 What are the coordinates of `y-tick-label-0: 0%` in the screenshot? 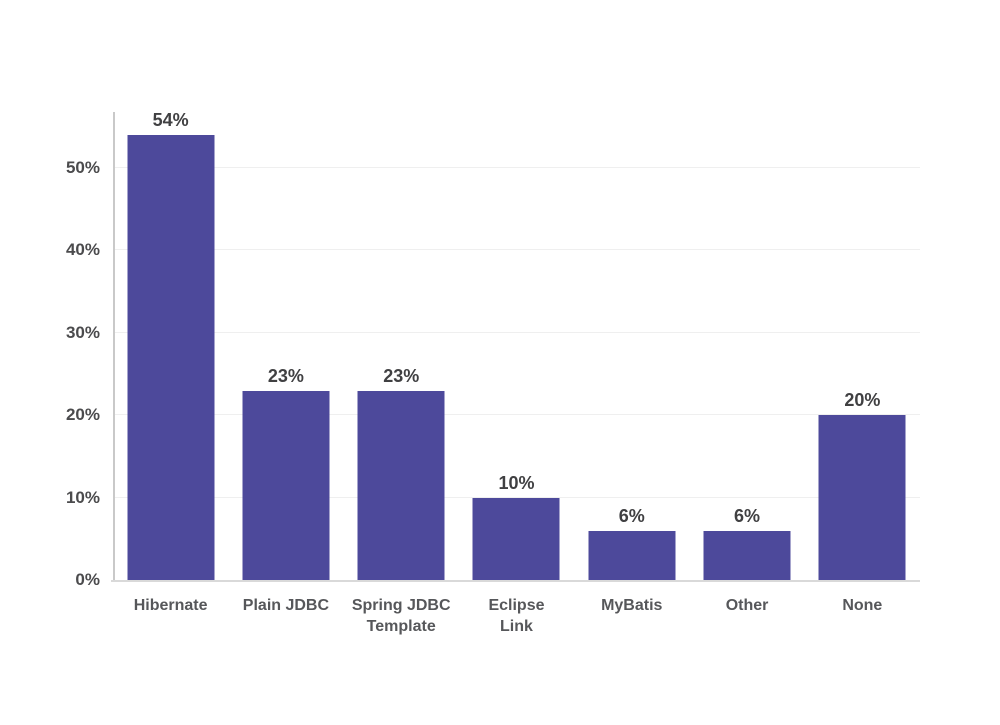 It's located at (87, 579).